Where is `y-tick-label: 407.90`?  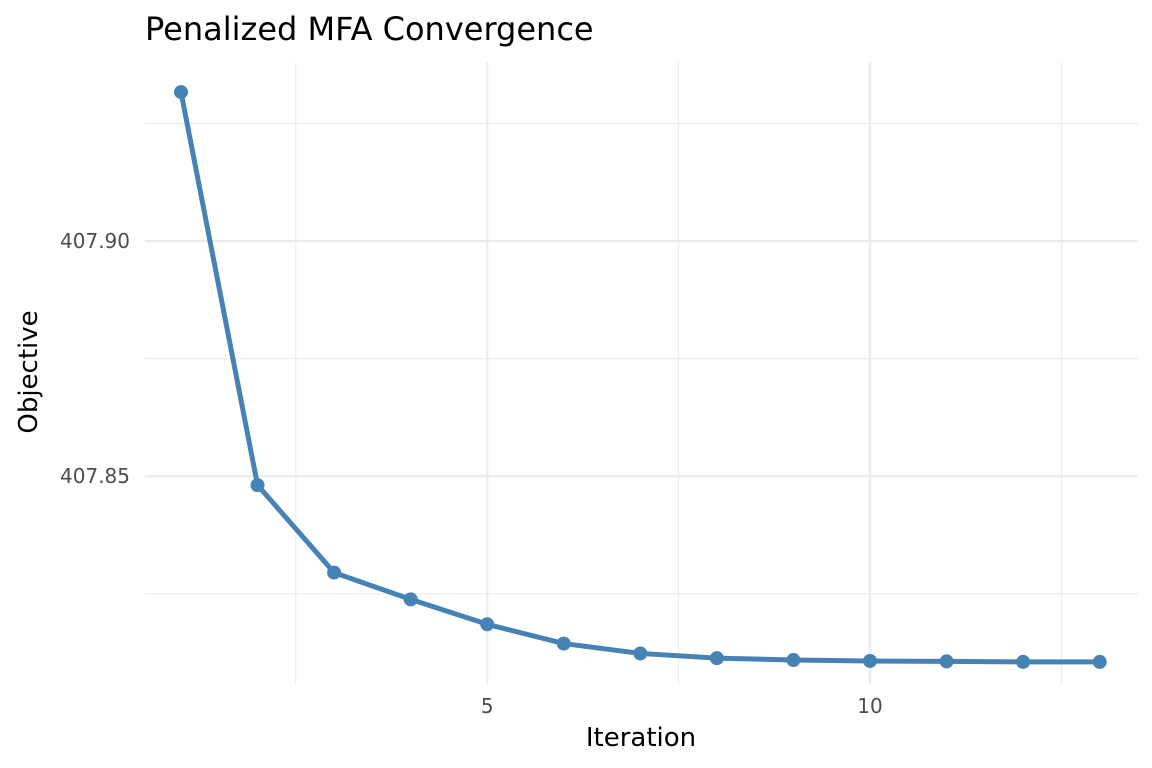 y-tick-label: 407.90 is located at coordinates (95, 241).